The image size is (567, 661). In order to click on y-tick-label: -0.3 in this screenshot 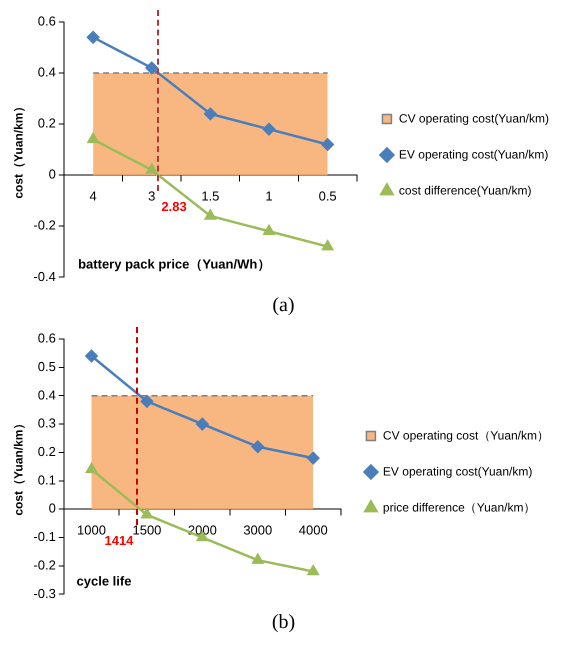, I will do `click(44, 593)`.